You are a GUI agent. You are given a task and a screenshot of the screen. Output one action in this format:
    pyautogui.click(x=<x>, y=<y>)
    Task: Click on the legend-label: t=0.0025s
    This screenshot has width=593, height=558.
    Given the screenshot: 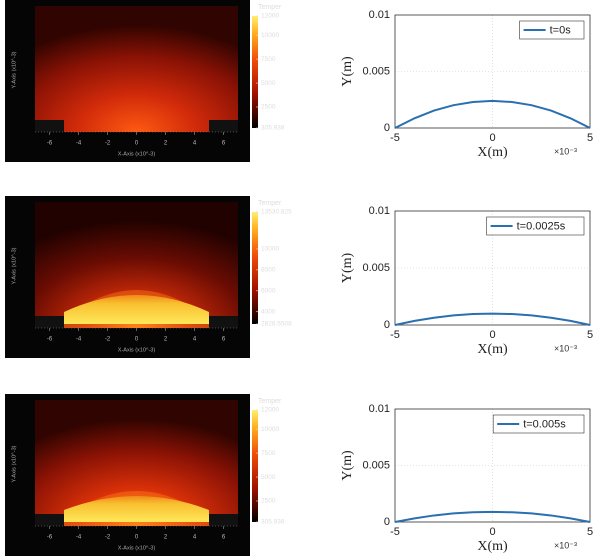 What is the action you would take?
    pyautogui.click(x=541, y=226)
    